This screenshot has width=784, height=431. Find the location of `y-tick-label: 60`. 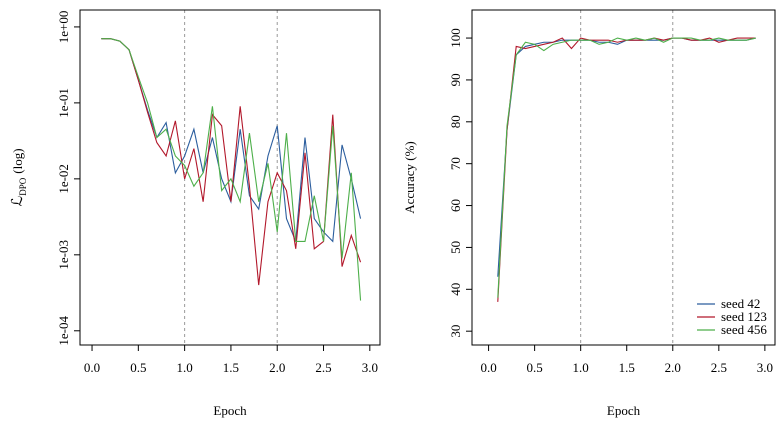

y-tick-label: 60 is located at coordinates (455, 205).